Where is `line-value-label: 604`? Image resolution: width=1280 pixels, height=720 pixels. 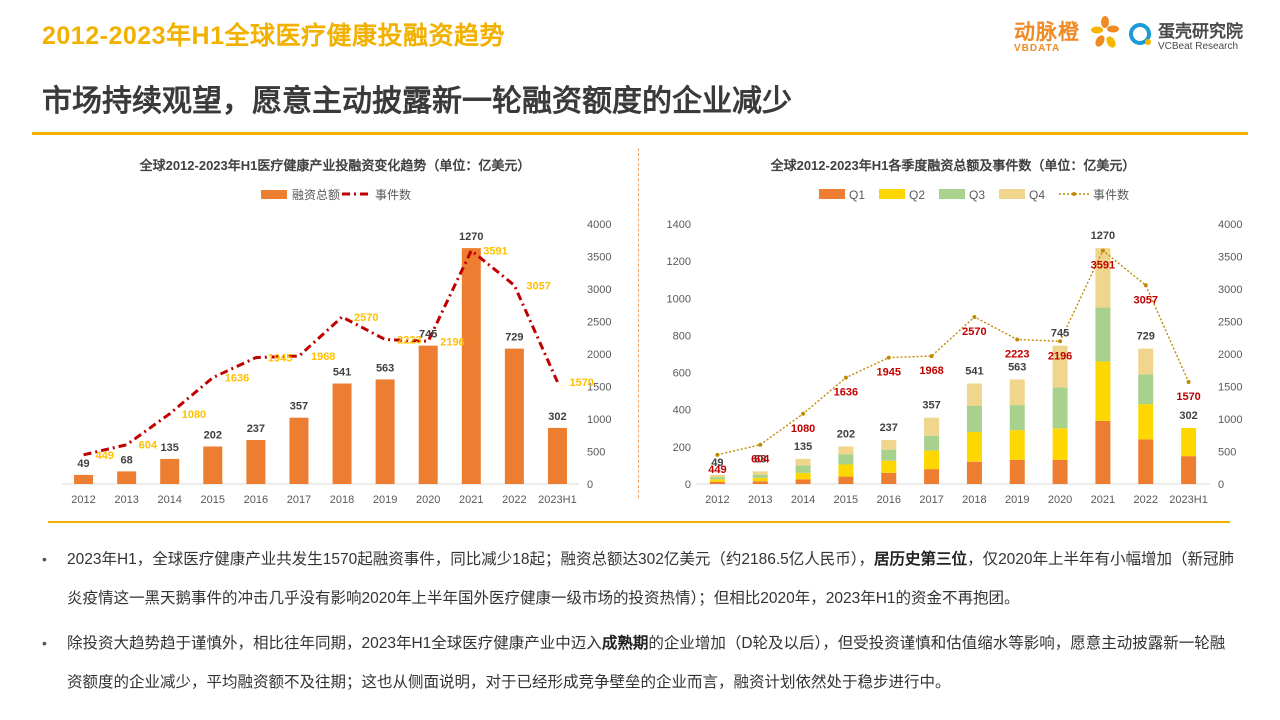 line-value-label: 604 is located at coordinates (760, 460).